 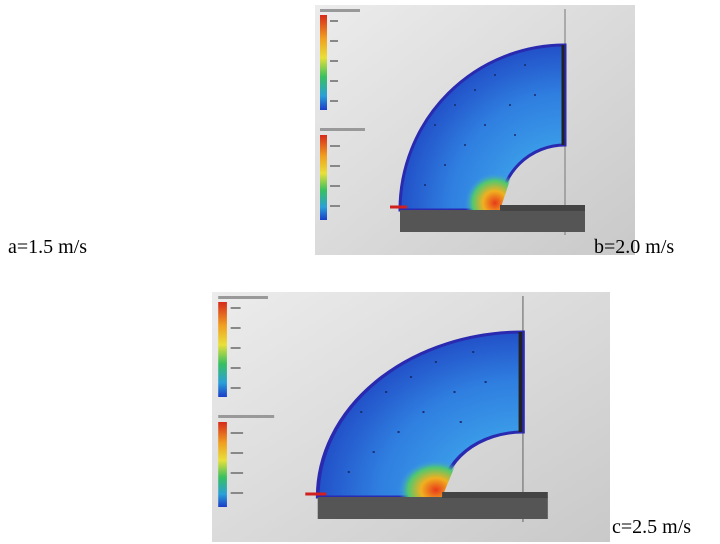 What do you see at coordinates (652, 527) in the screenshot?
I see `caption: c=2.5 m/s` at bounding box center [652, 527].